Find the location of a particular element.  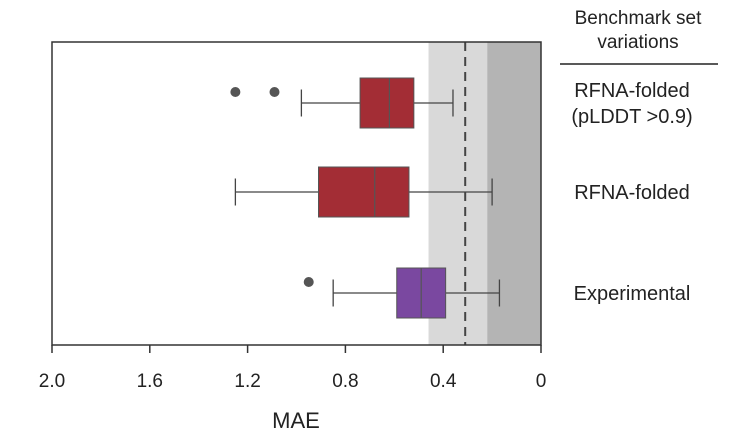

series-label-1-line-2: (pLDDT >0.9) is located at coordinates (631, 117).